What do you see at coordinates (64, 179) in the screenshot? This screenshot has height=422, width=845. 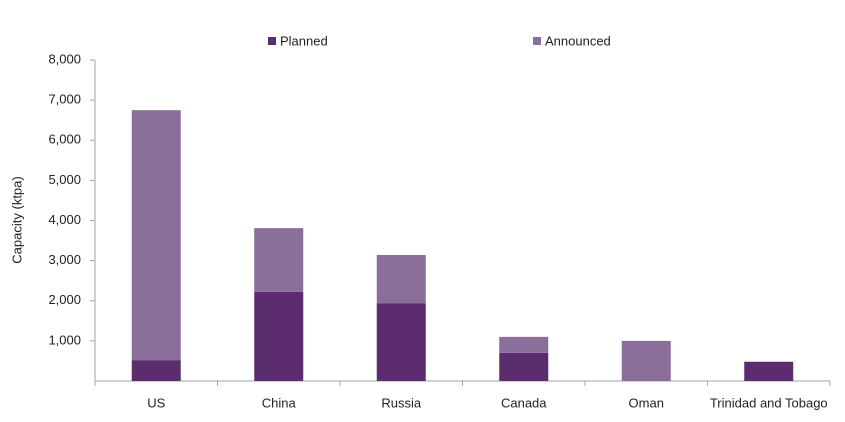 I see `y-tick-label: 5,000` at bounding box center [64, 179].